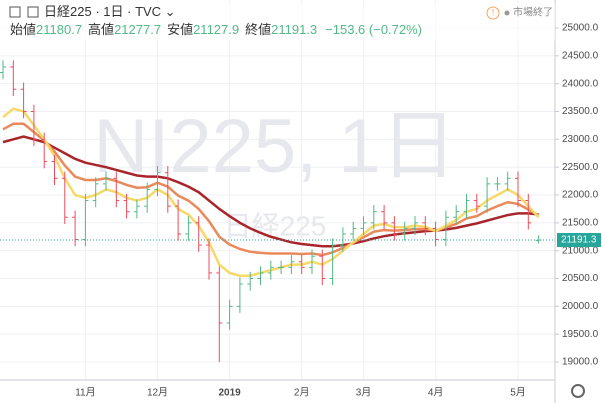 Image resolution: width=602 pixels, height=403 pixels. Describe the element at coordinates (168, 11) in the screenshot. I see `header-part: ⌄` at that location.